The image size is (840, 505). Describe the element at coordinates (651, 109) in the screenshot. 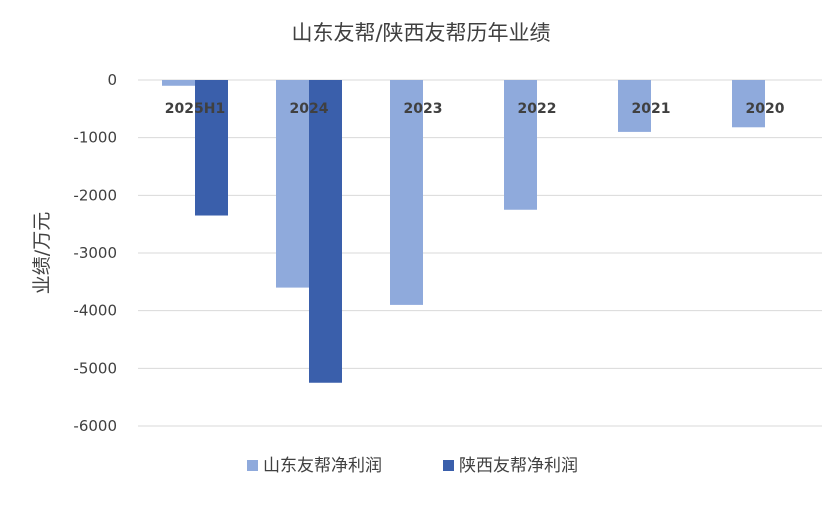

I see `x-category-label: 2021` at that location.